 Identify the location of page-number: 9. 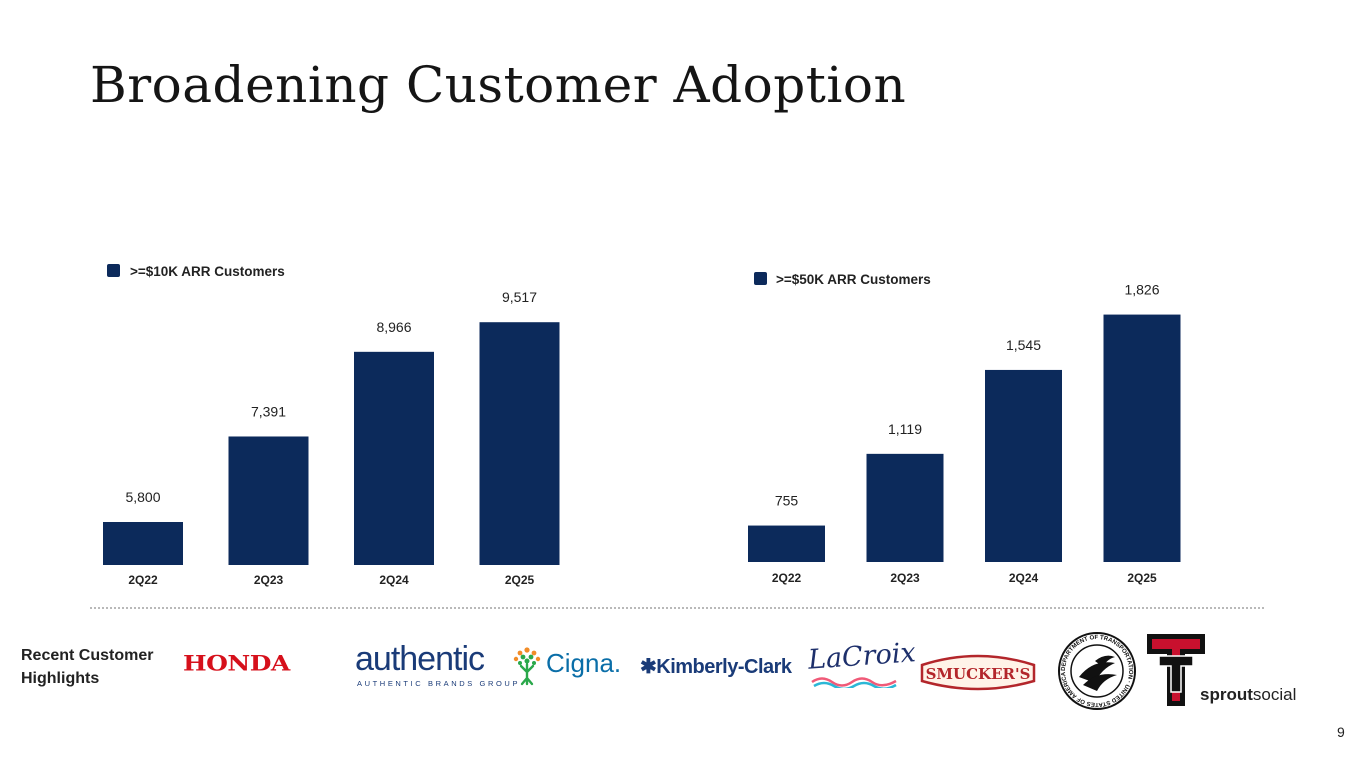
(1341, 732).